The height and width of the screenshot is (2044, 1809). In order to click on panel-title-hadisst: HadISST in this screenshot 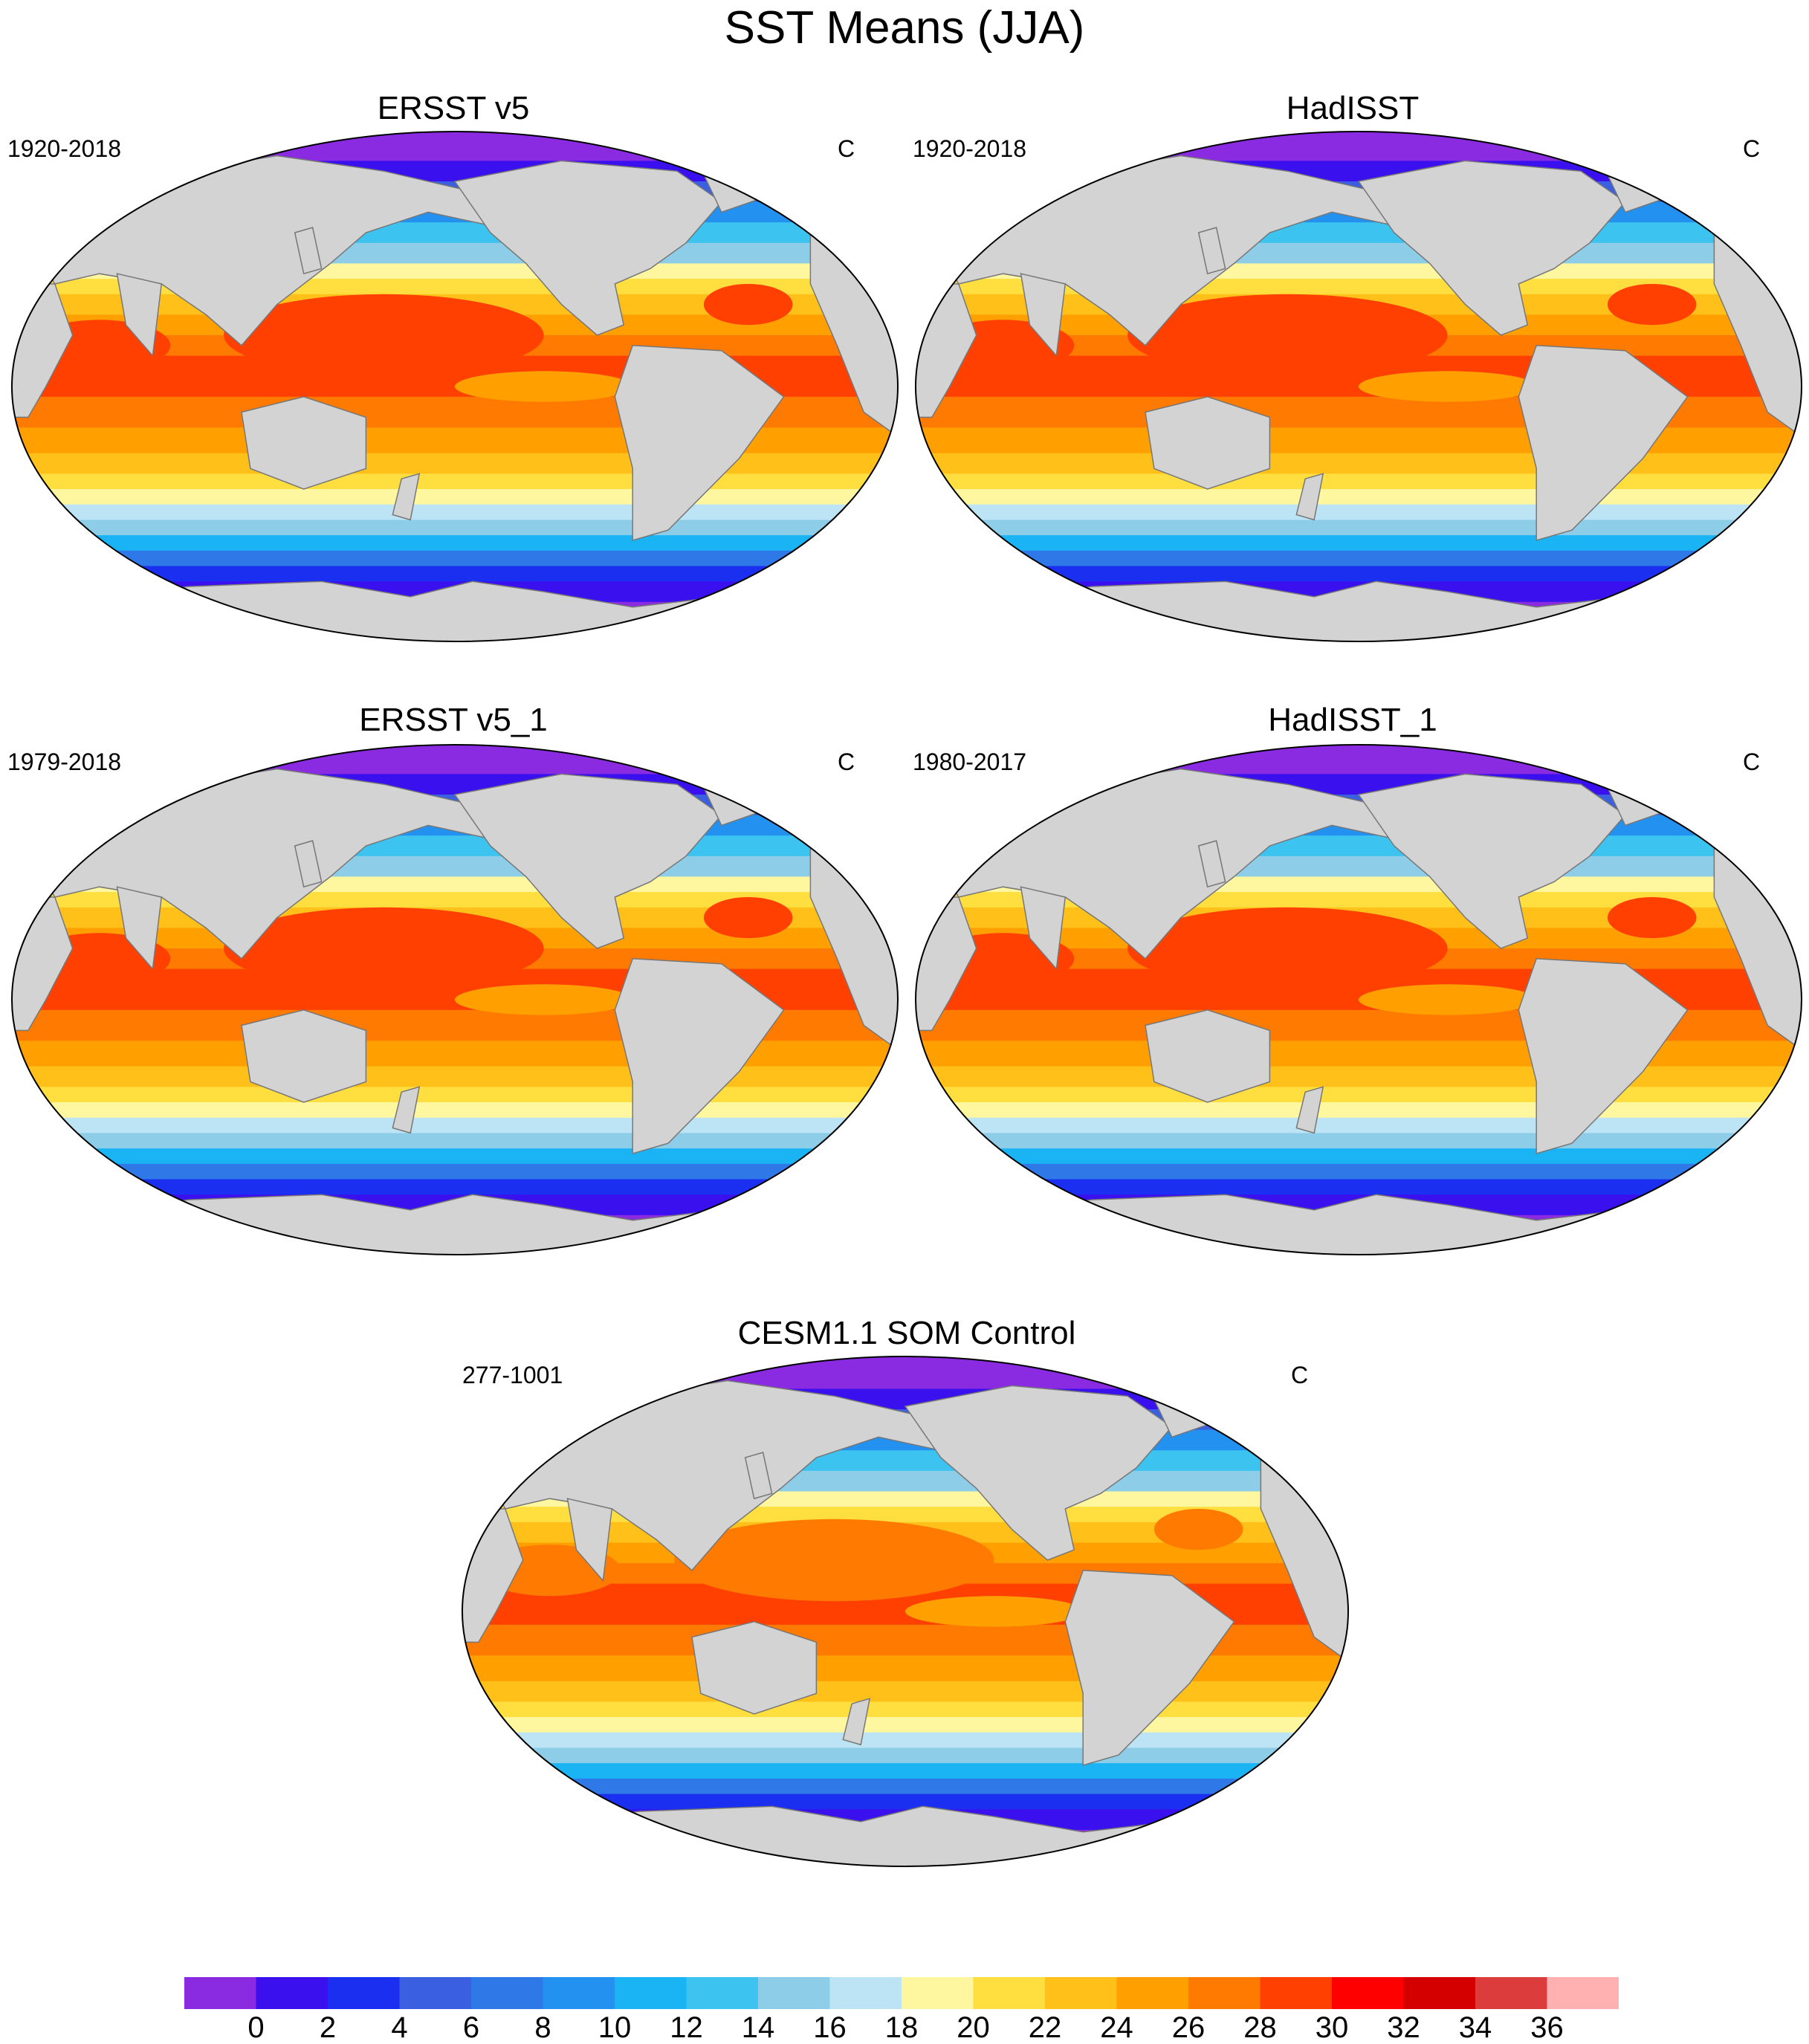, I will do `click(1353, 108)`.